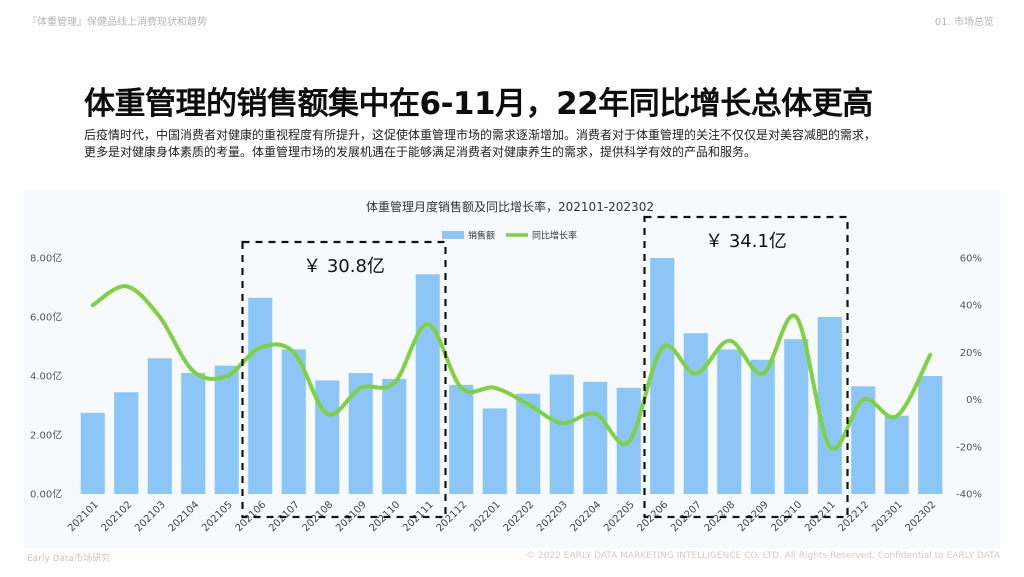  I want to click on y-right-tick-label: -20%, so click(969, 447).